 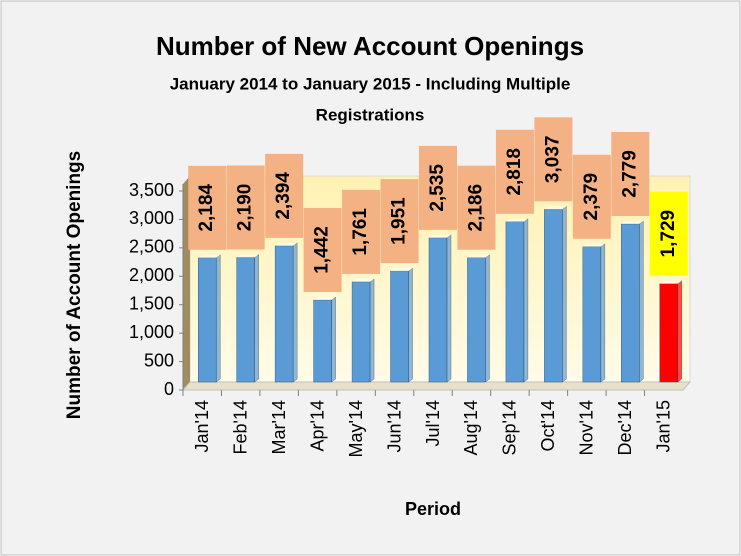 I want to click on x-tick-label: Jun'14, so click(x=394, y=426).